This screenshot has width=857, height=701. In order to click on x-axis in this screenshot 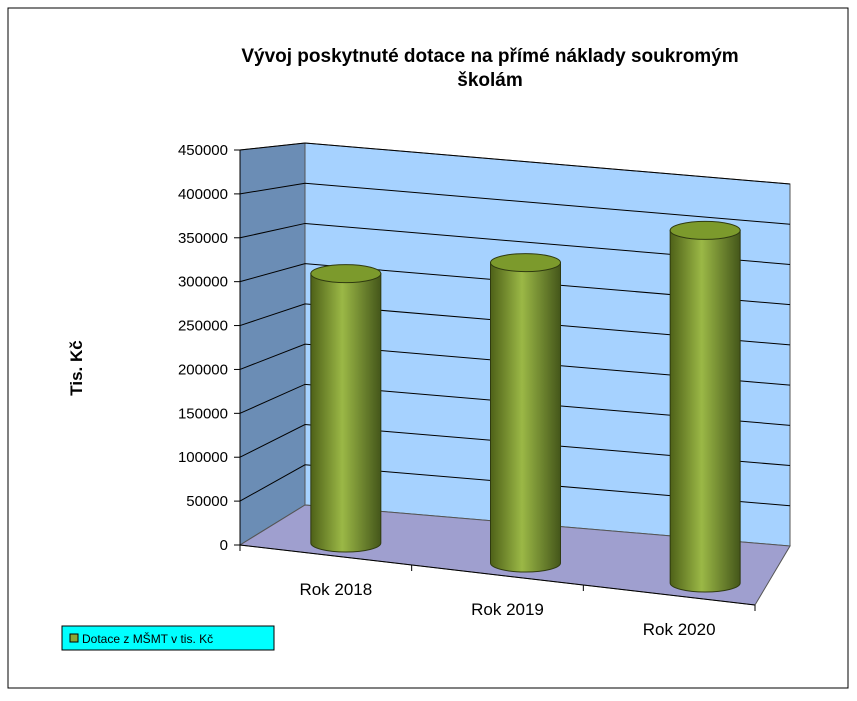, I will do `click(497, 575)`.